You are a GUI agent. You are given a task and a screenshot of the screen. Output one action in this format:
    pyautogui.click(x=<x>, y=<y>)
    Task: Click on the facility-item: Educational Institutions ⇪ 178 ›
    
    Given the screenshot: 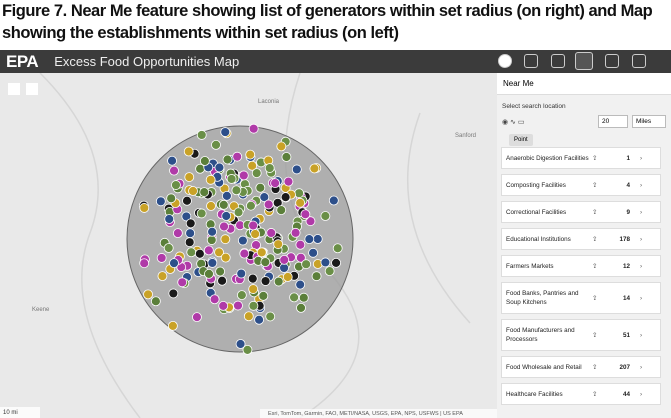 What is the action you would take?
    pyautogui.click(x=581, y=239)
    